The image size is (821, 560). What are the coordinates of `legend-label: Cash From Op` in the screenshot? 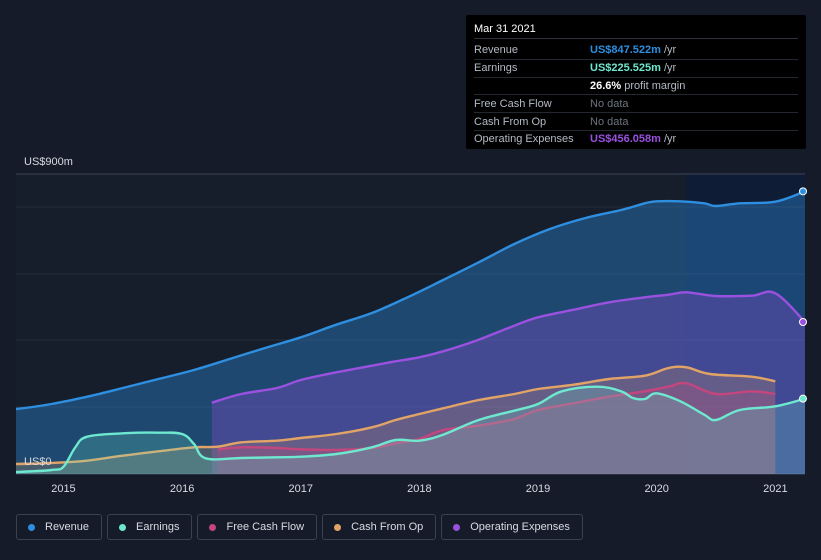 It's located at (387, 527).